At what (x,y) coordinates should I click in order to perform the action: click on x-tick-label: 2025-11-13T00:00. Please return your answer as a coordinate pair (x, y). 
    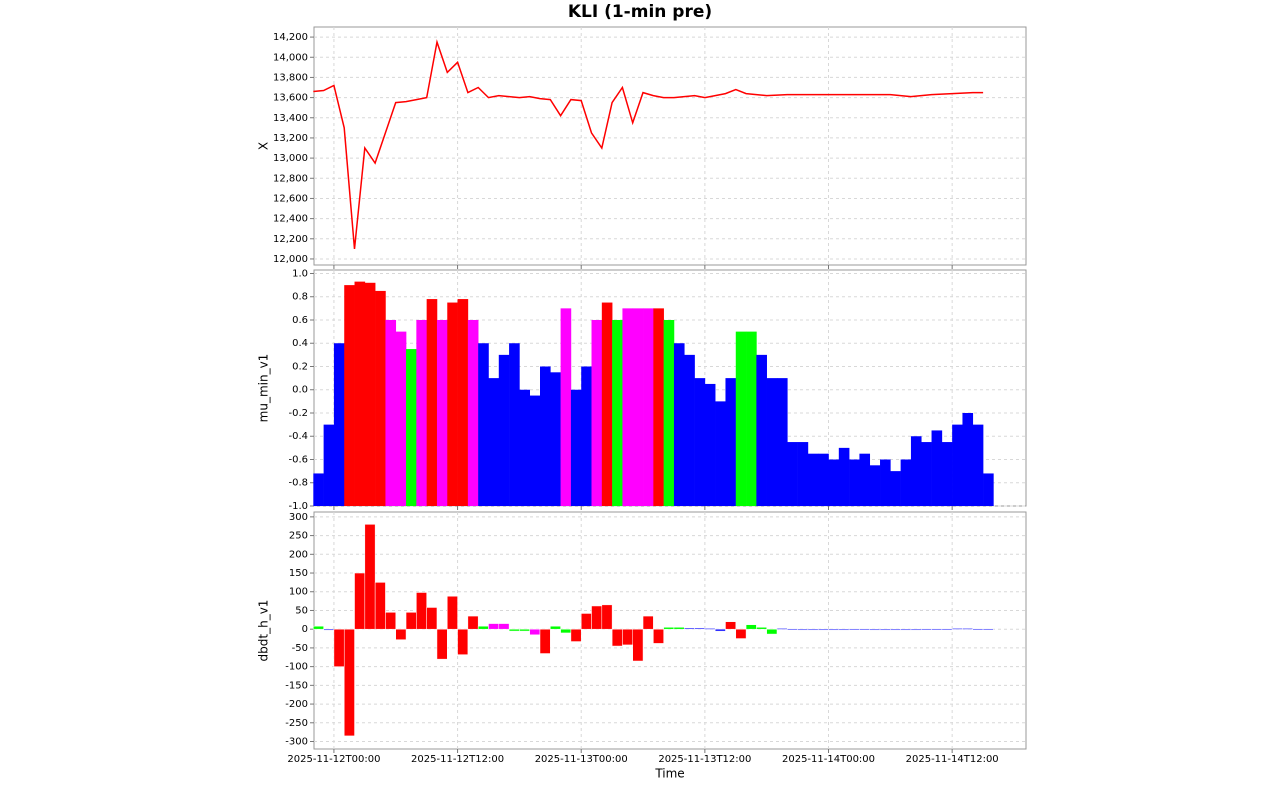
    Looking at the image, I should click on (581, 759).